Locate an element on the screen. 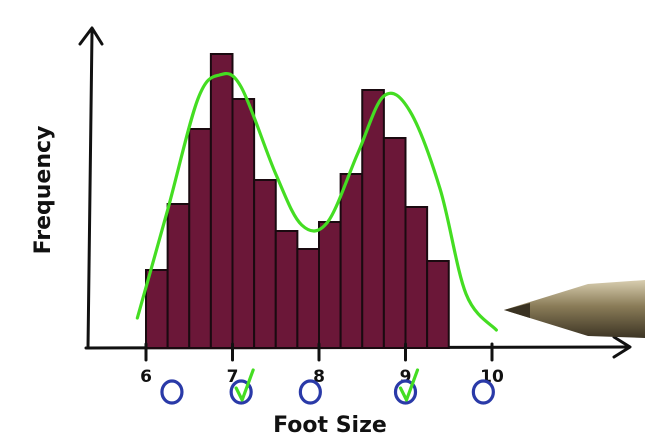  x-ticks: 6 7 8 9 10 is located at coordinates (322, 364).